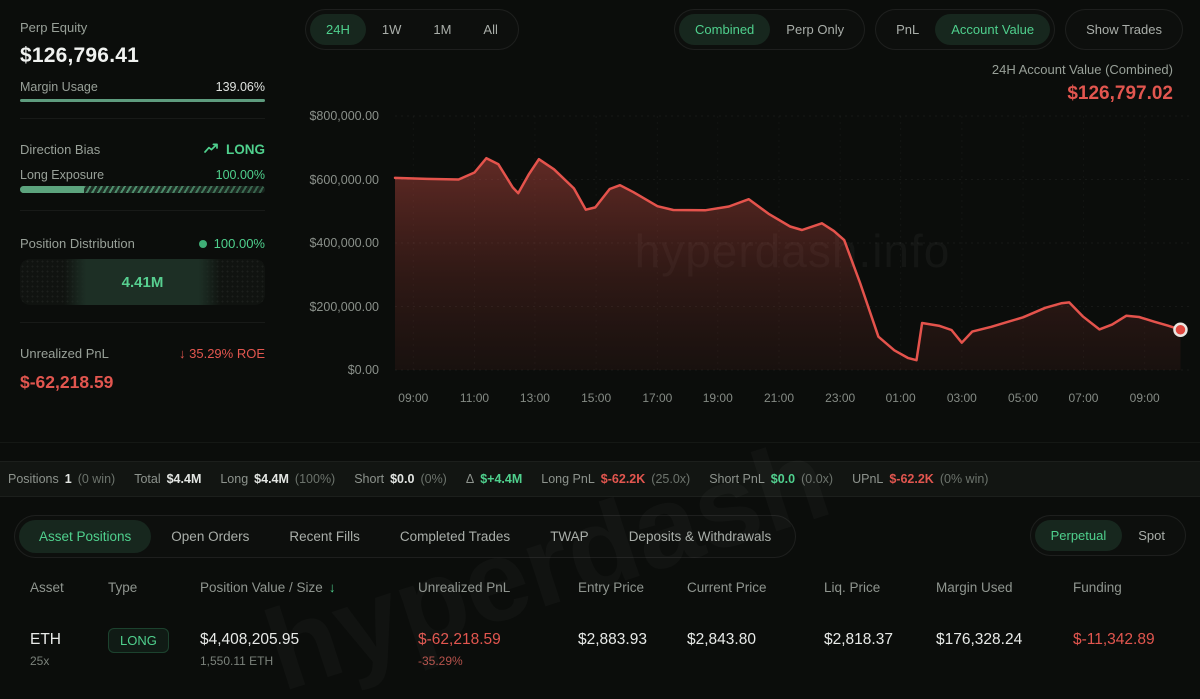 This screenshot has width=1200, height=699. Describe the element at coordinates (54, 27) in the screenshot. I see `perp-equity-label: Perp Equity` at that location.